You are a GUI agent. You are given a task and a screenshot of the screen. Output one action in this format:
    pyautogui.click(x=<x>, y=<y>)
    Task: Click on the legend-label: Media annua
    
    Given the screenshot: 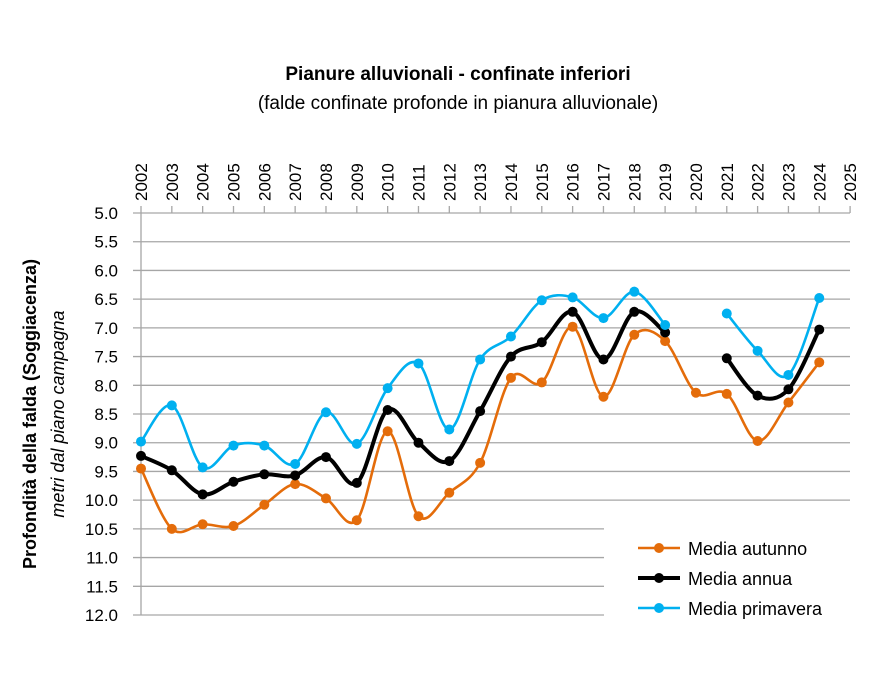 What is the action you would take?
    pyautogui.click(x=740, y=579)
    